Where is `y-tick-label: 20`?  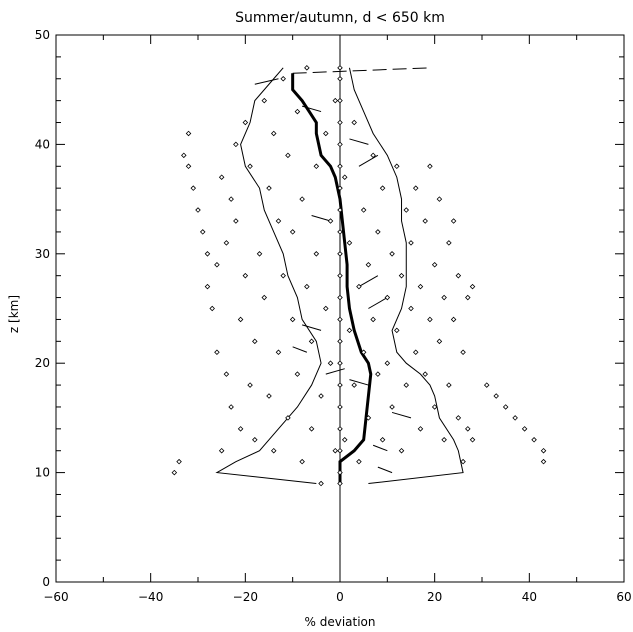 y-tick-label: 20 is located at coordinates (42, 363).